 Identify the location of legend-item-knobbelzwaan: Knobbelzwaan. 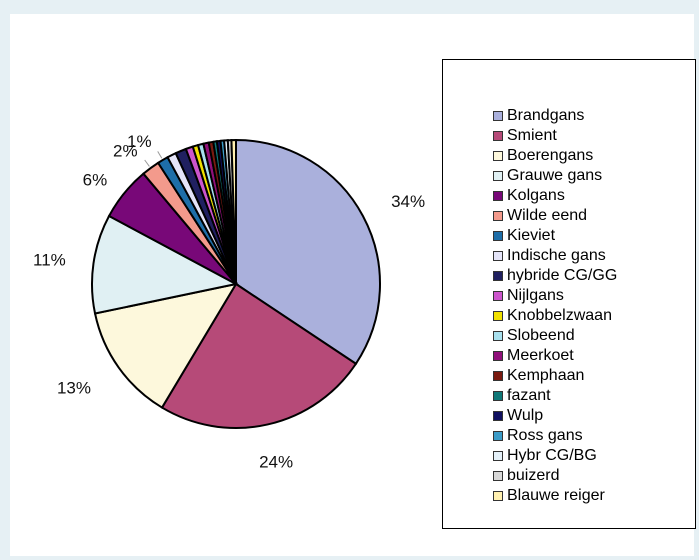
(555, 316).